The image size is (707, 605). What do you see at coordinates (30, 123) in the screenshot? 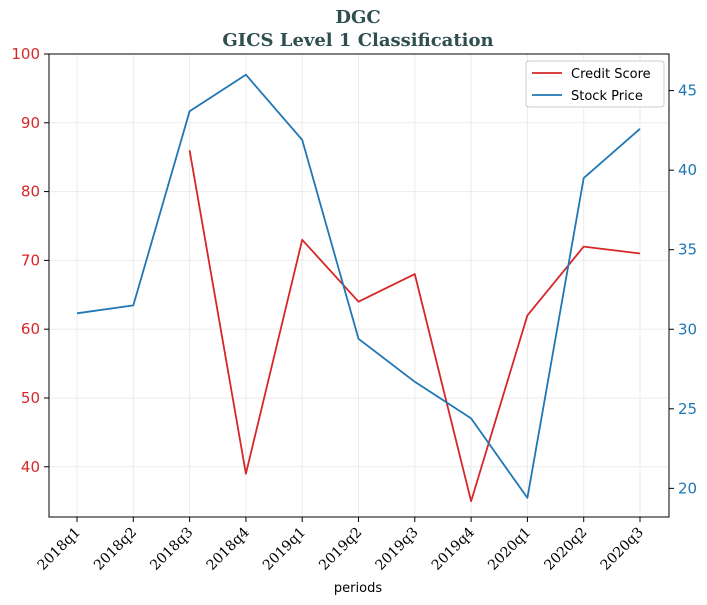
I see `left-tick-label: 90` at bounding box center [30, 123].